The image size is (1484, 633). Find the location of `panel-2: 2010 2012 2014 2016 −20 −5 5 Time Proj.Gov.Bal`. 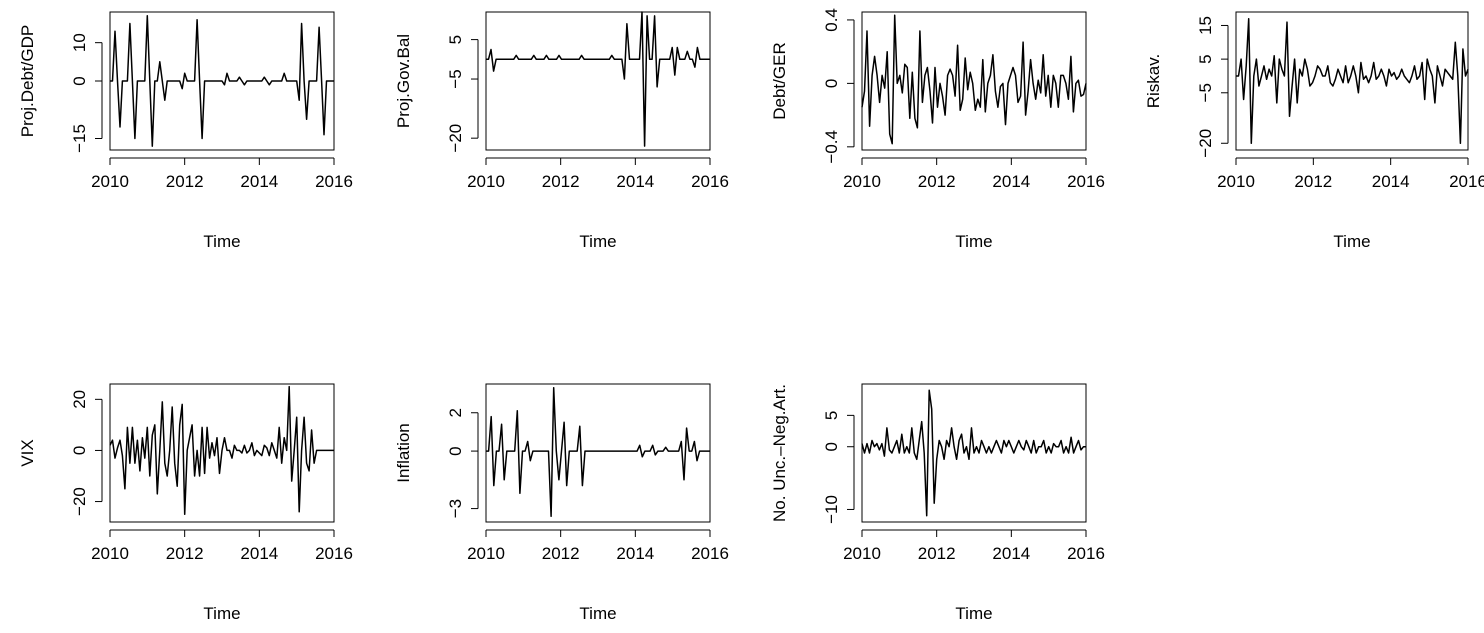

panel-2: 2010 2012 2014 2016 −20 −5 5 Time Proj.Gov.Bal is located at coordinates (561, 131).